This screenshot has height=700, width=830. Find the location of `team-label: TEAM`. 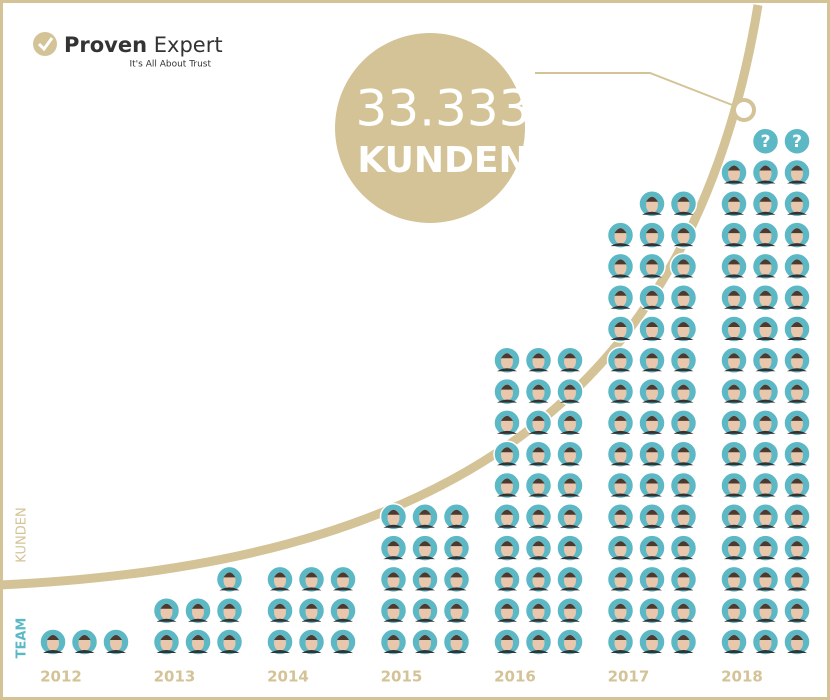

team-label: TEAM is located at coordinates (22, 638).